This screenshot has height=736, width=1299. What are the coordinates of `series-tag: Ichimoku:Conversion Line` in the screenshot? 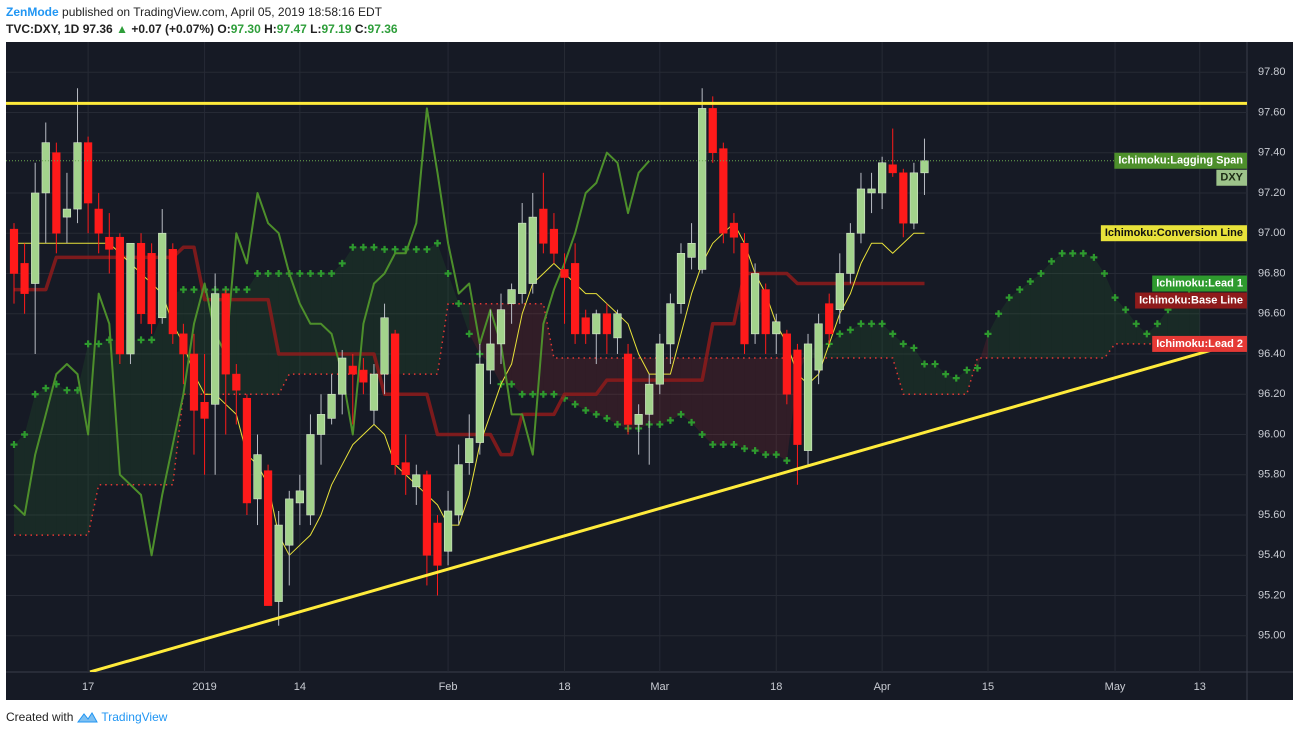 It's located at (1173, 233).